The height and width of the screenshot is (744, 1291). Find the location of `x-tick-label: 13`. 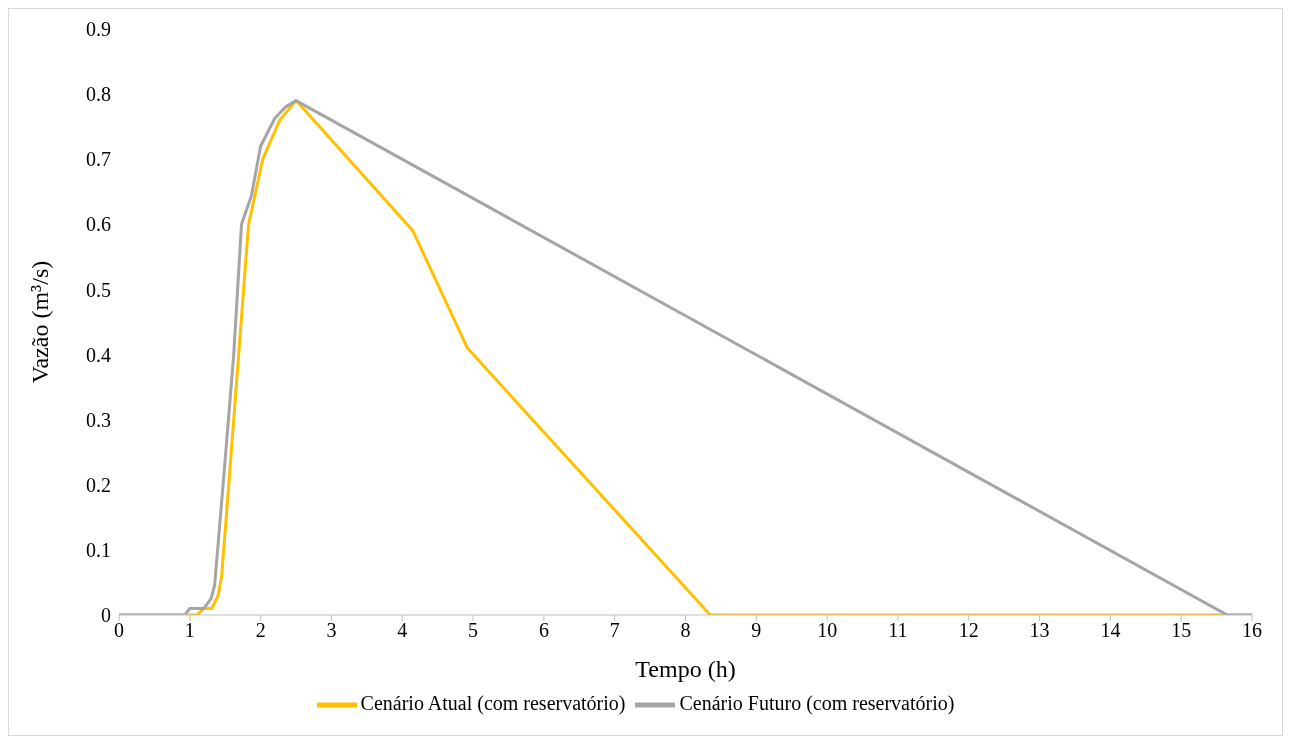

x-tick-label: 13 is located at coordinates (1039, 630).